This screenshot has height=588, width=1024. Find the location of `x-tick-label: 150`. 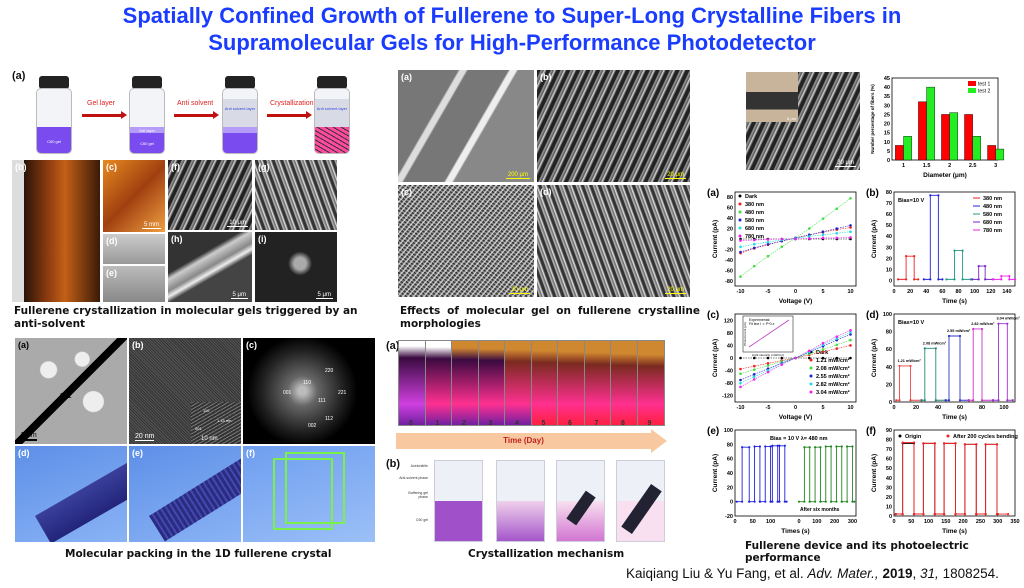

x-tick-label: 150 is located at coordinates (945, 522).